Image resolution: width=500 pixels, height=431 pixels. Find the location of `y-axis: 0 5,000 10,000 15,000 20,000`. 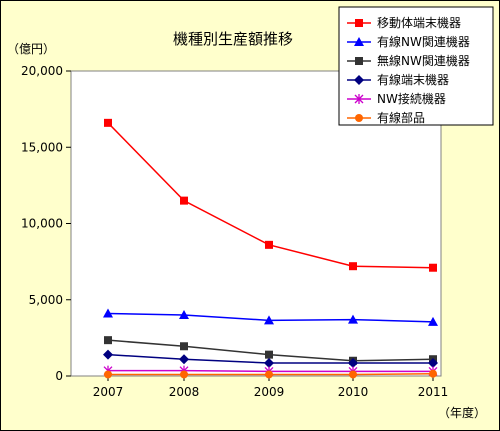

y-axis: 0 5,000 10,000 15,000 20,000 is located at coordinates (46, 223).